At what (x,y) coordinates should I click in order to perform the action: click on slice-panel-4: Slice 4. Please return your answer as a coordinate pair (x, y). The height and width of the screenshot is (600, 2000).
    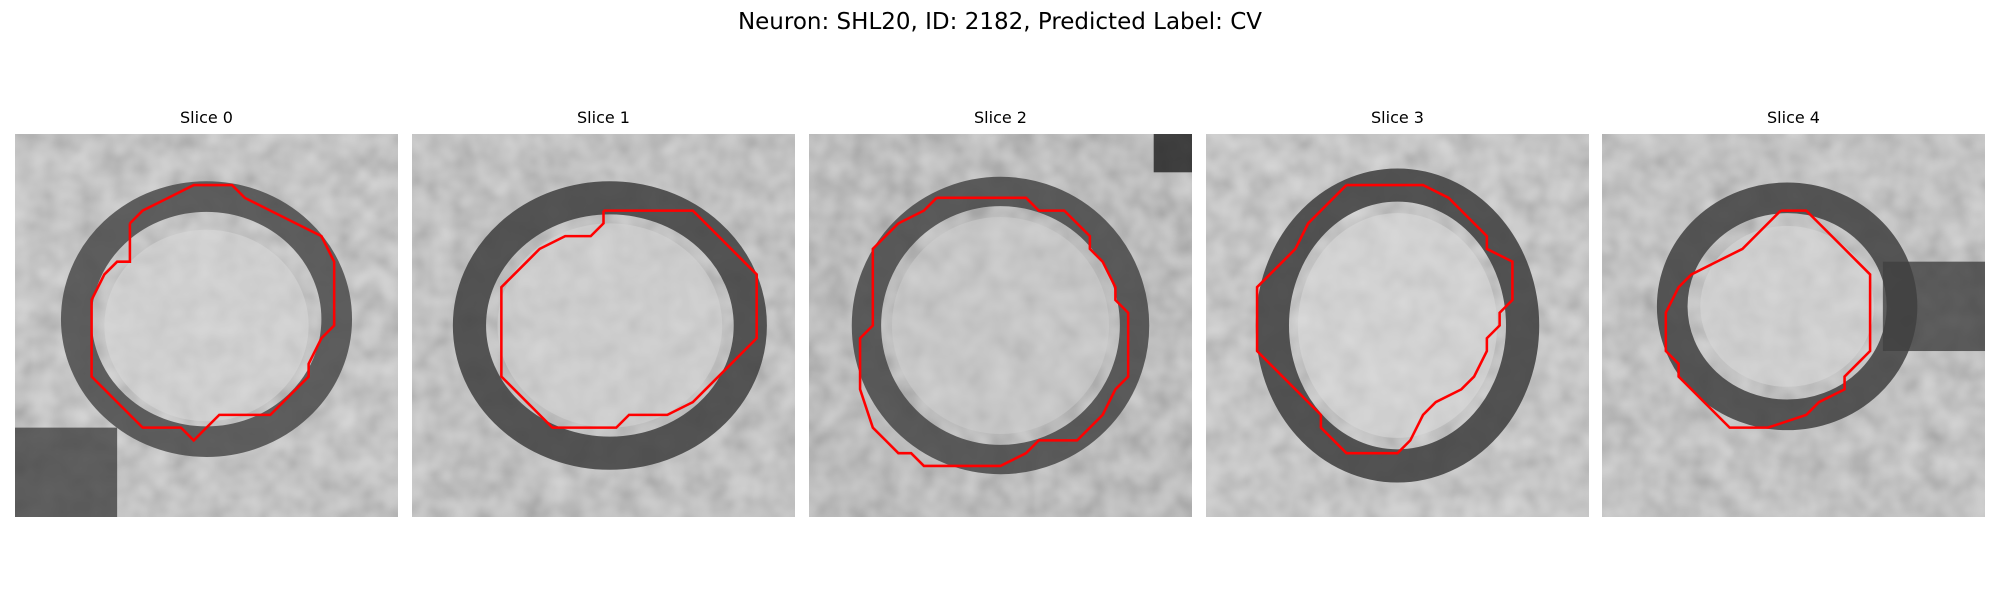
    Looking at the image, I should click on (1793, 312).